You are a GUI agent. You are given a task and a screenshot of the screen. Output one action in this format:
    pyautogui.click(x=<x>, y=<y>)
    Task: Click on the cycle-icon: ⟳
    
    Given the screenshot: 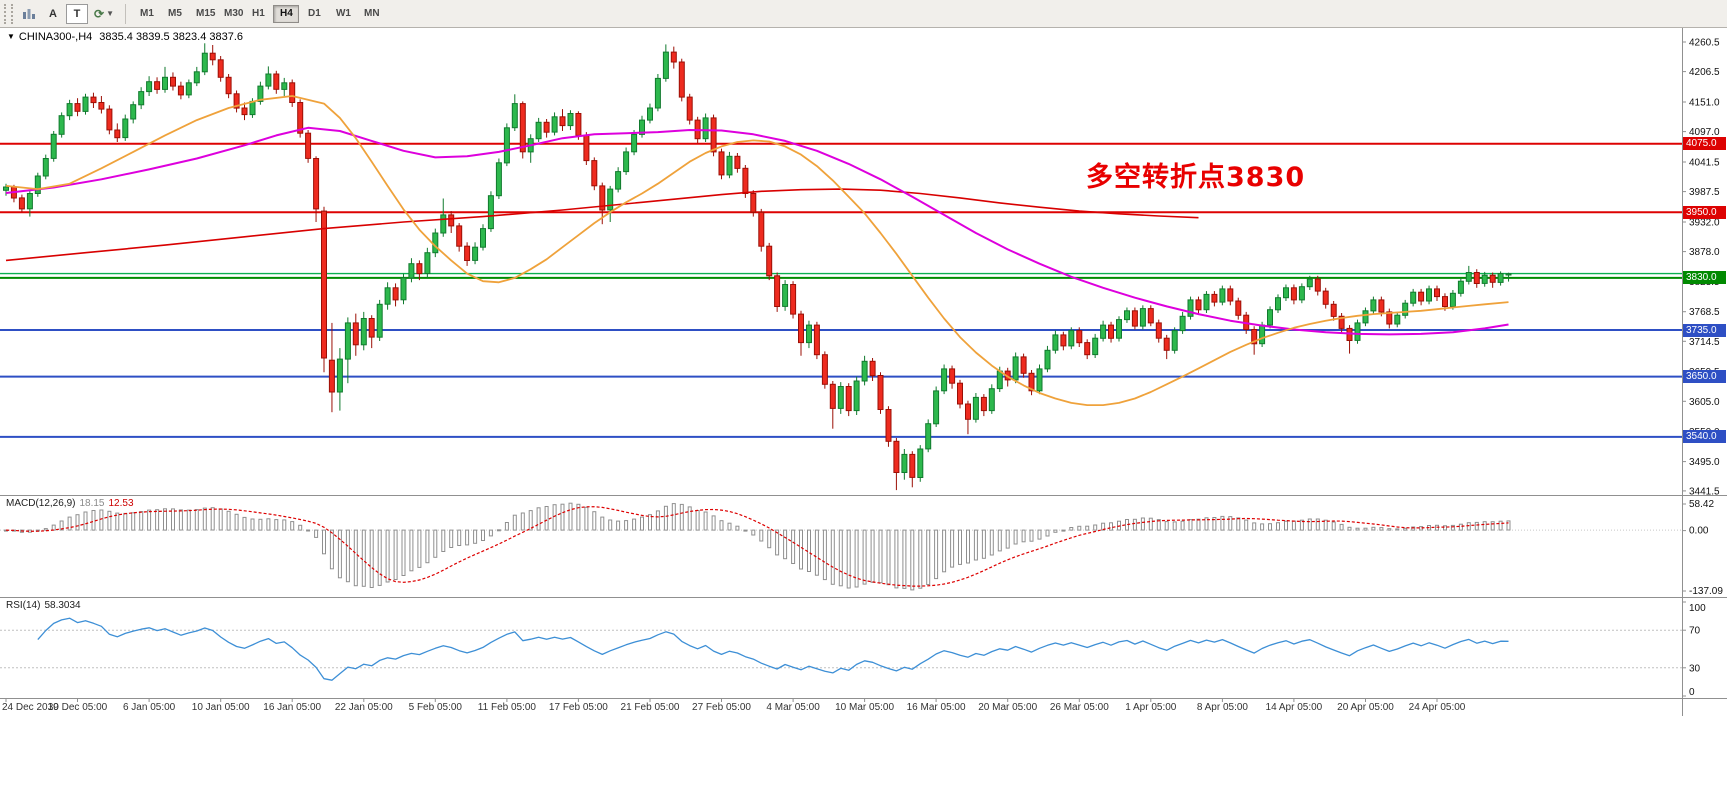 What is the action you would take?
    pyautogui.click(x=99, y=13)
    